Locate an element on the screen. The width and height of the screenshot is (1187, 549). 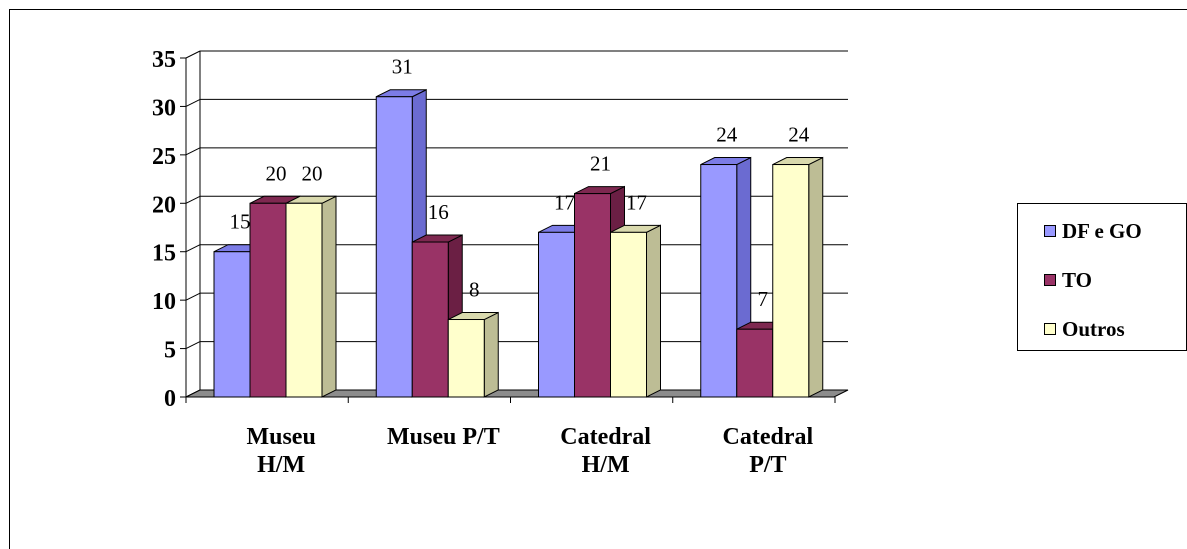
x-tick-label: Museu P/T is located at coordinates (443, 437).